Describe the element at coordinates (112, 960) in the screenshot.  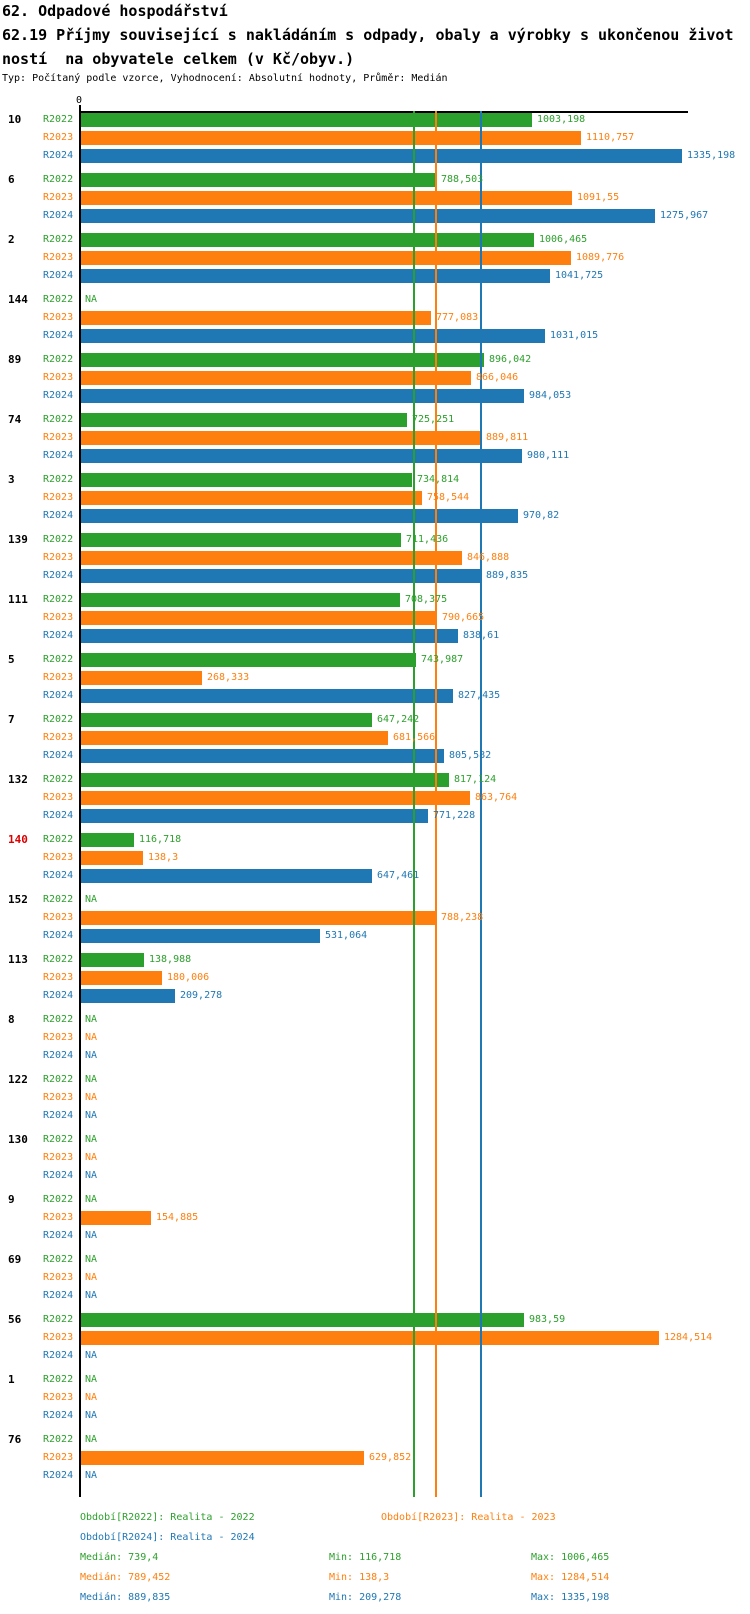
I see `bar-113-r2022` at that location.